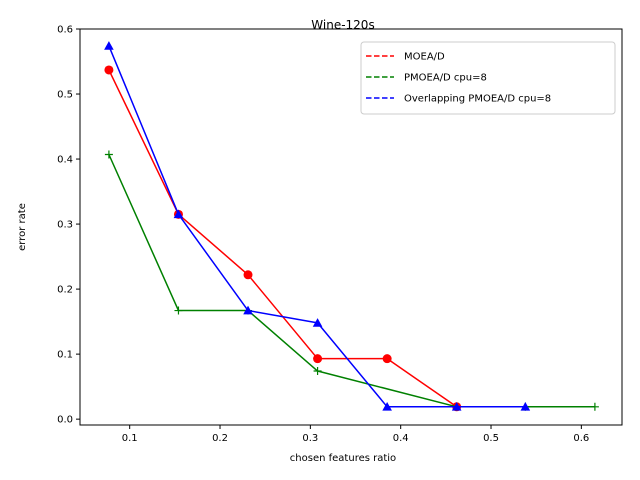 The image size is (640, 480). Describe the element at coordinates (491, 438) in the screenshot. I see `x-tick-label: 0.5` at that location.